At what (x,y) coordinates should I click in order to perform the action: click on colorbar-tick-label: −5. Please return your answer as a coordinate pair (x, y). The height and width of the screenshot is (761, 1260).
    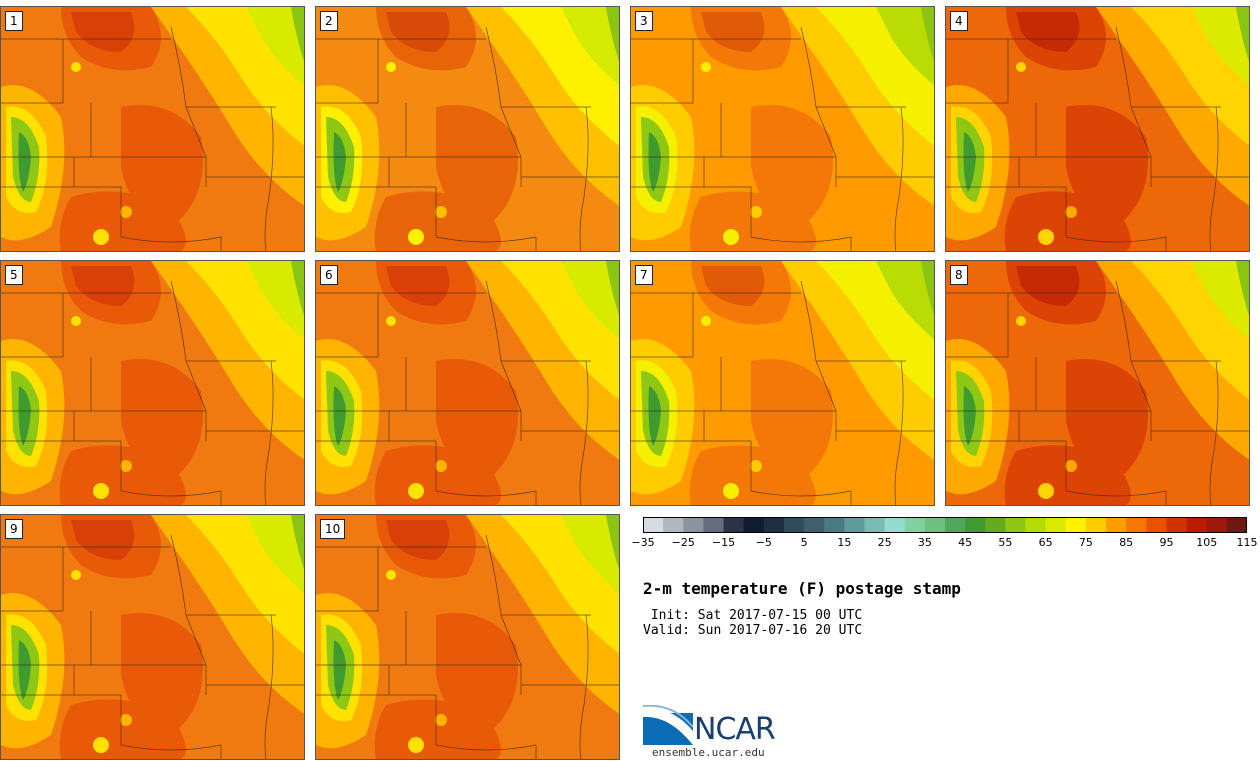
    Looking at the image, I should click on (763, 542).